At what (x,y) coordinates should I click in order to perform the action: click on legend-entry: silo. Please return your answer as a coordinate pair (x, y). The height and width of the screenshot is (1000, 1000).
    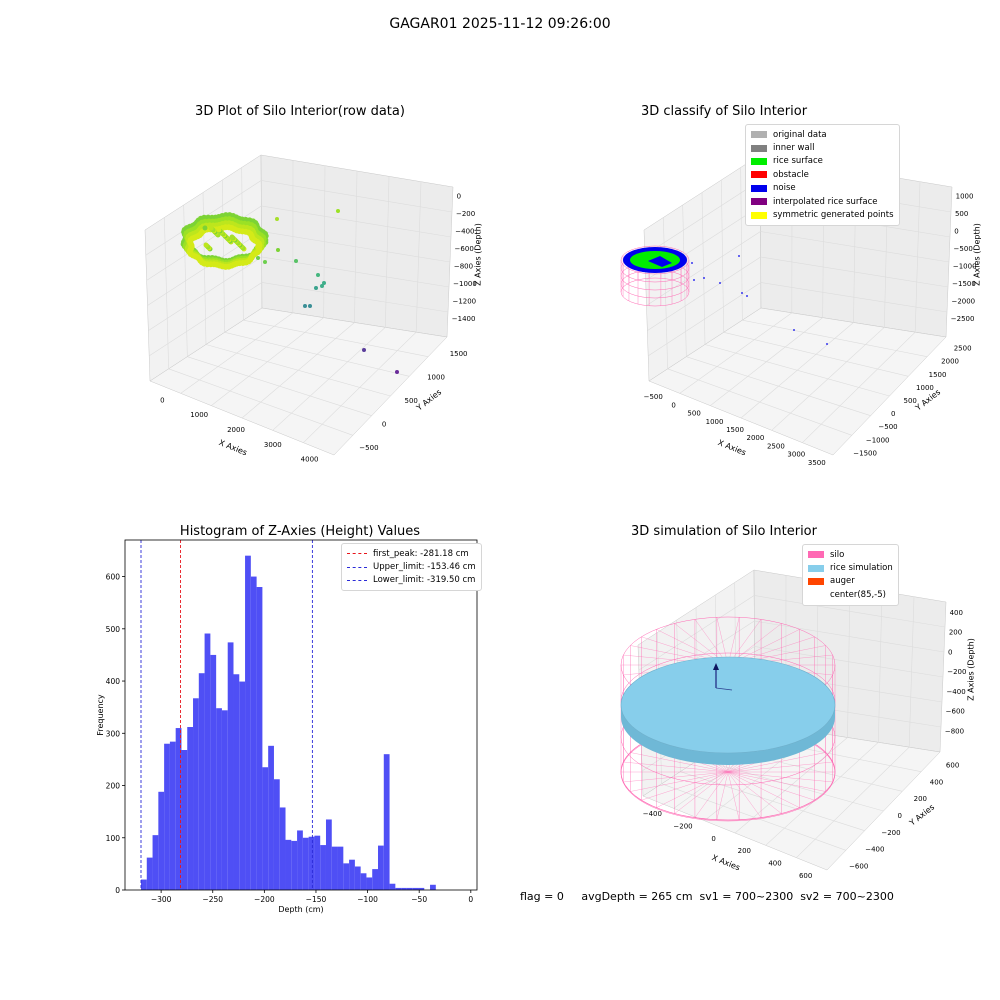
    Looking at the image, I should click on (850, 554).